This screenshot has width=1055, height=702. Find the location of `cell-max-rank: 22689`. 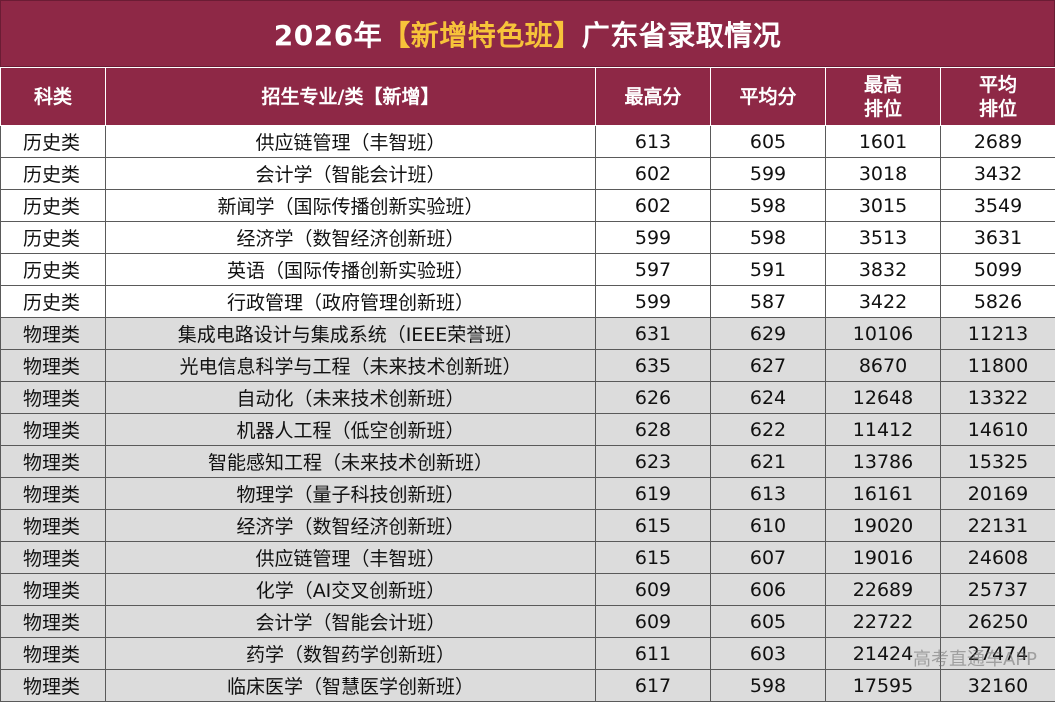

cell-max-rank: 22689 is located at coordinates (883, 590).